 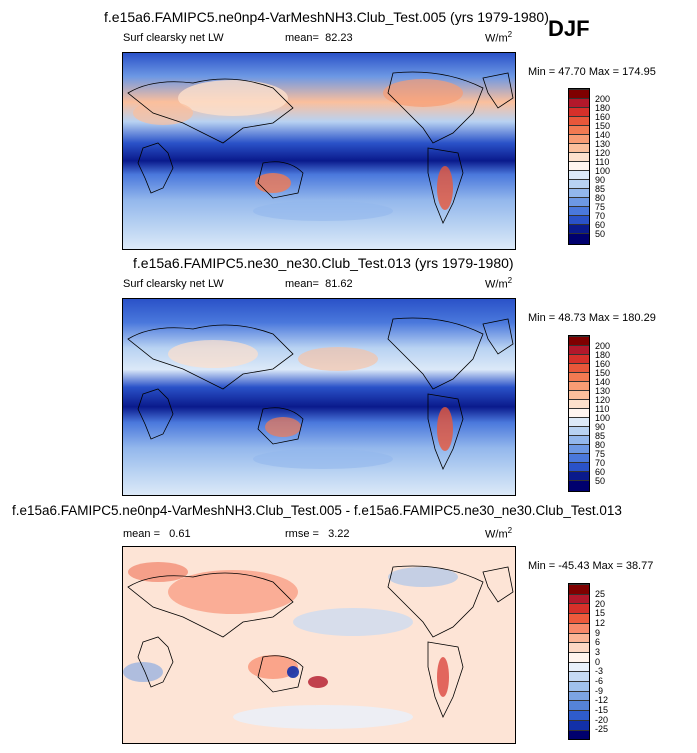 I want to click on panel1-tick: 60, so click(x=600, y=225).